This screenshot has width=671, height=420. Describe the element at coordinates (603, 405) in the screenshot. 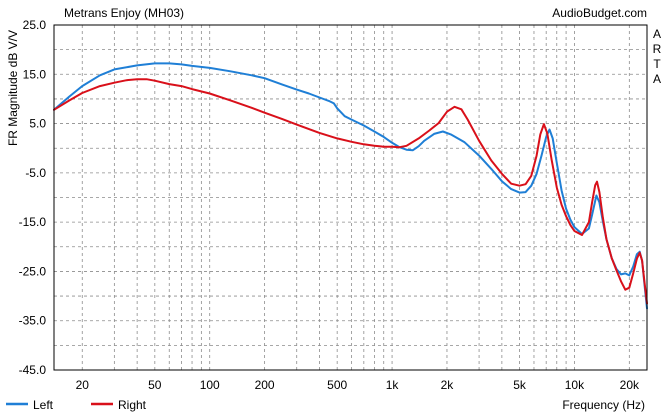

I see `x-axis-label: Frequency (Hz)` at that location.